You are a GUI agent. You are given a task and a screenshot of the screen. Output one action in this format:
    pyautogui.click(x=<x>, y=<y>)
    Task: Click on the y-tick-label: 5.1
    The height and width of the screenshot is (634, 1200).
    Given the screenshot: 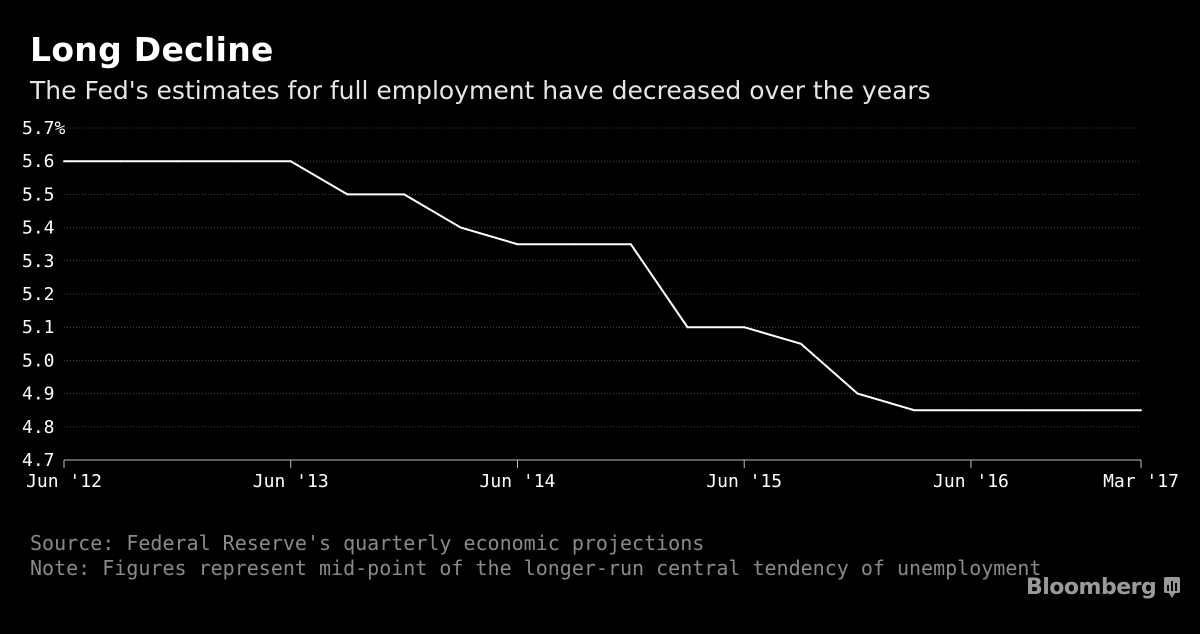 What is the action you would take?
    pyautogui.click(x=38, y=327)
    